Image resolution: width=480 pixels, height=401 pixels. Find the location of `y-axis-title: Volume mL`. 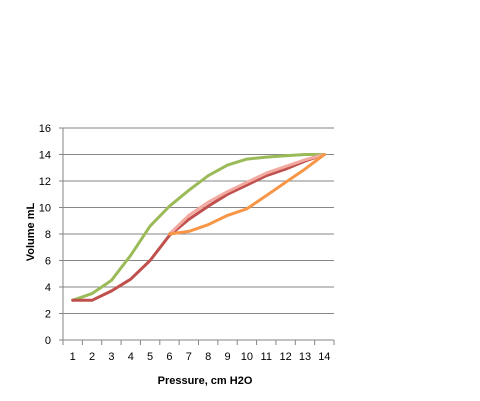

y-axis-title: Volume mL is located at coordinates (31, 231).